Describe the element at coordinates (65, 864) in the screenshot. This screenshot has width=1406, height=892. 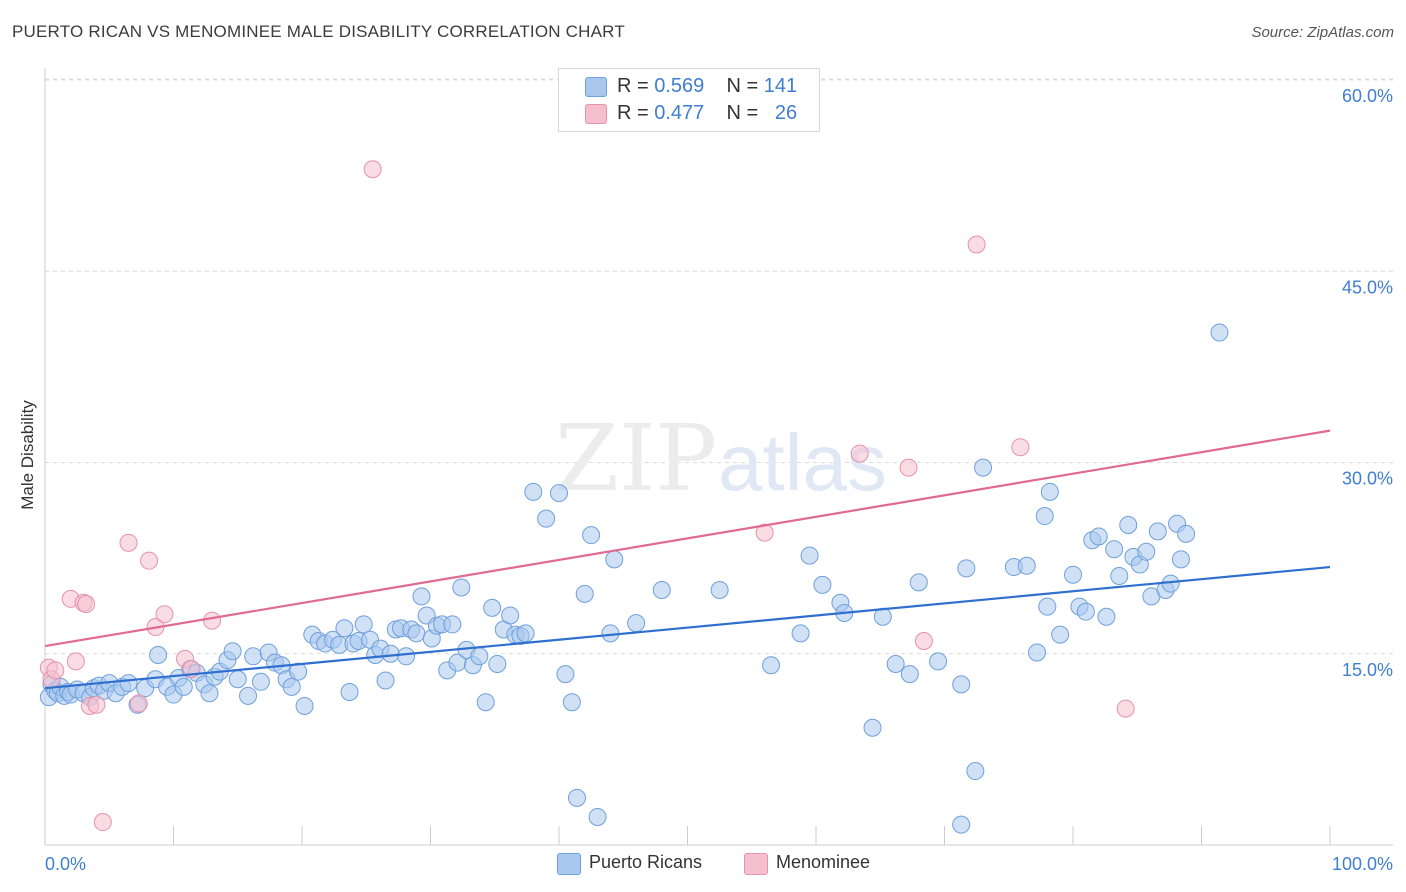
I see `x-tick-label-min: 0.0%` at that location.